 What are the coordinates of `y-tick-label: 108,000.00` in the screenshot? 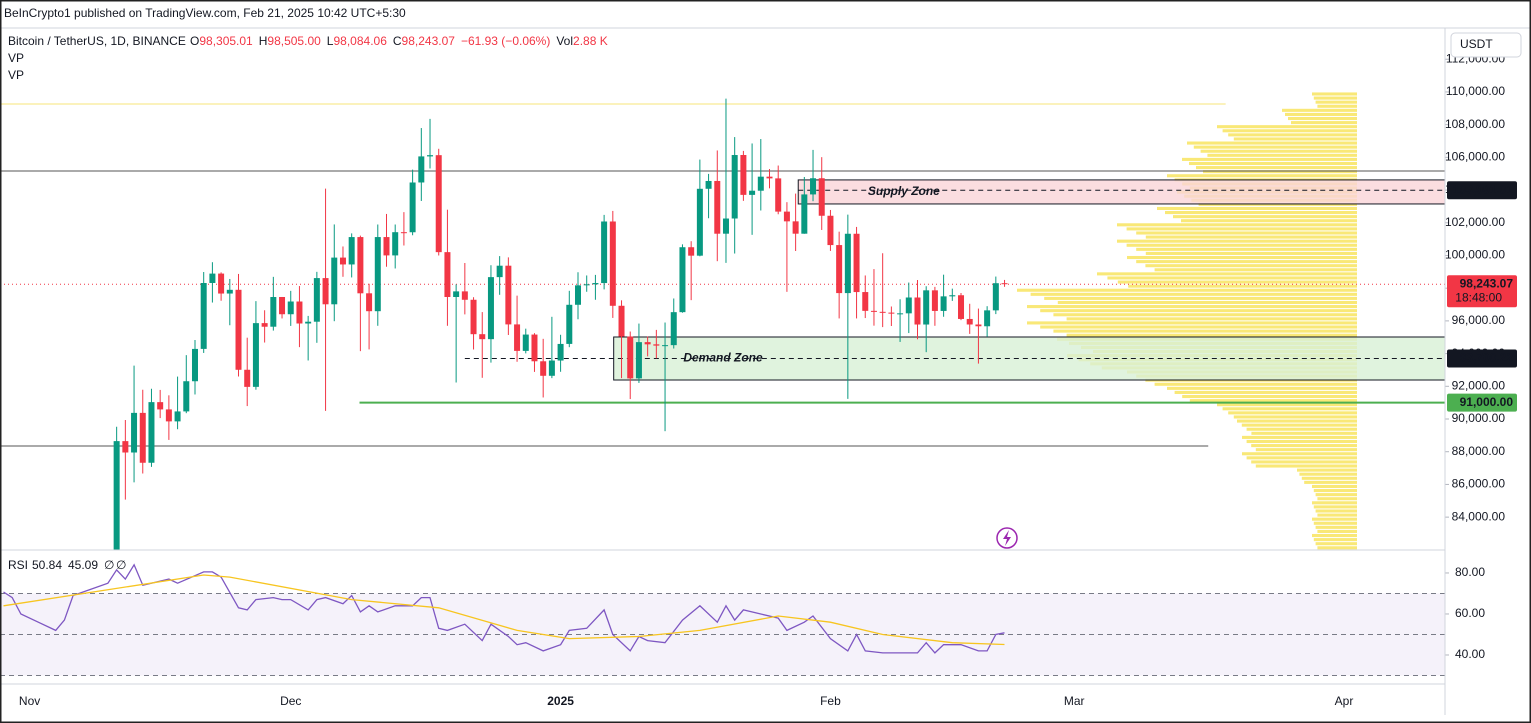 It's located at (1475, 124).